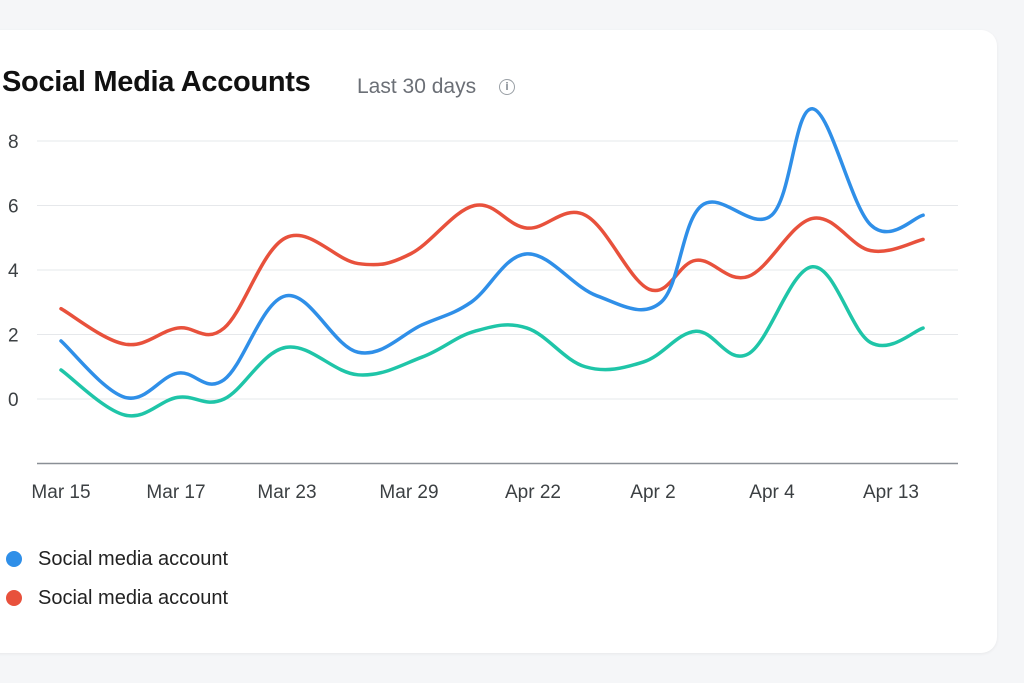  What do you see at coordinates (286, 492) in the screenshot?
I see `x-tick-label: Mar 23` at bounding box center [286, 492].